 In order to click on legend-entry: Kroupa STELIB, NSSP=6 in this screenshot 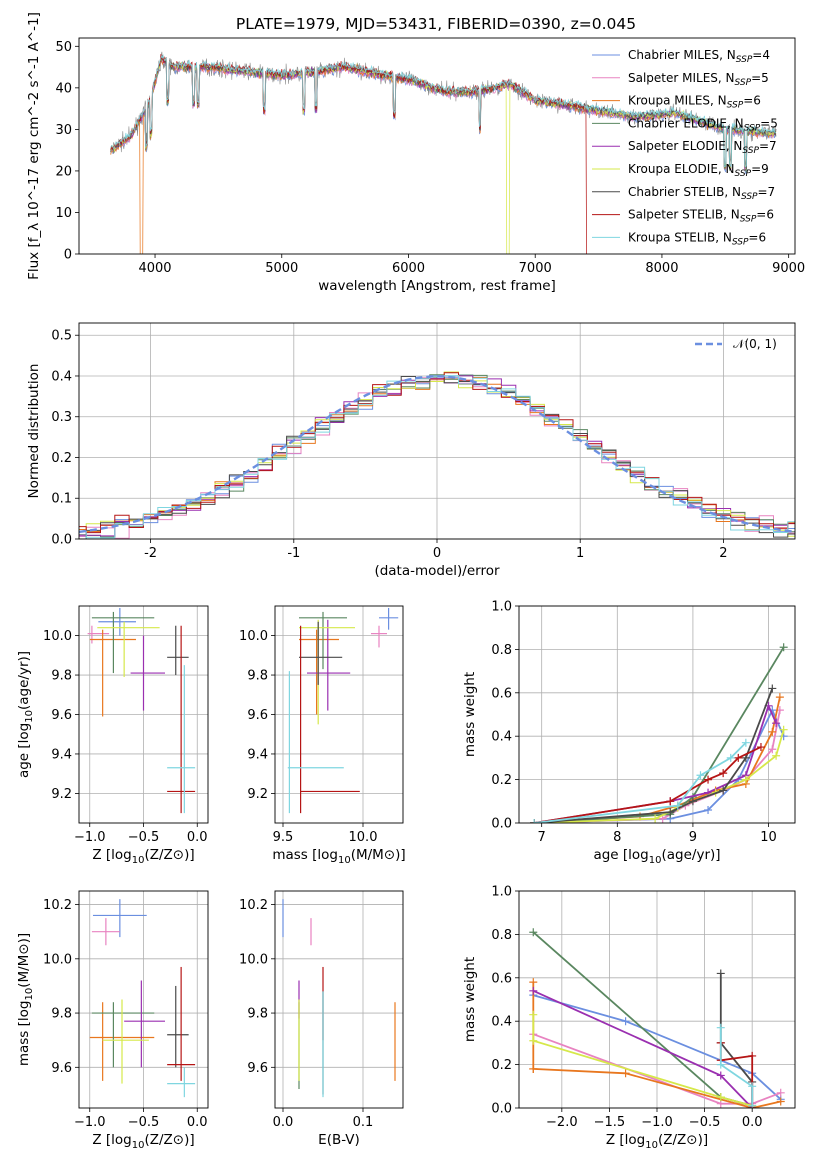, I will do `click(697, 238)`.